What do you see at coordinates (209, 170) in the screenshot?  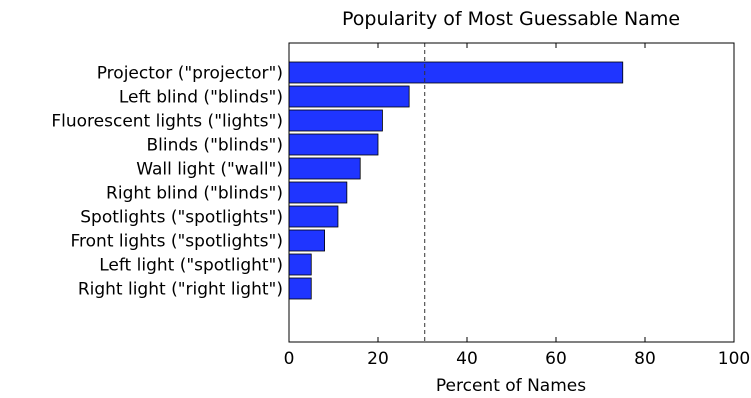 I see `category-label: Wall light ("wall")` at bounding box center [209, 170].